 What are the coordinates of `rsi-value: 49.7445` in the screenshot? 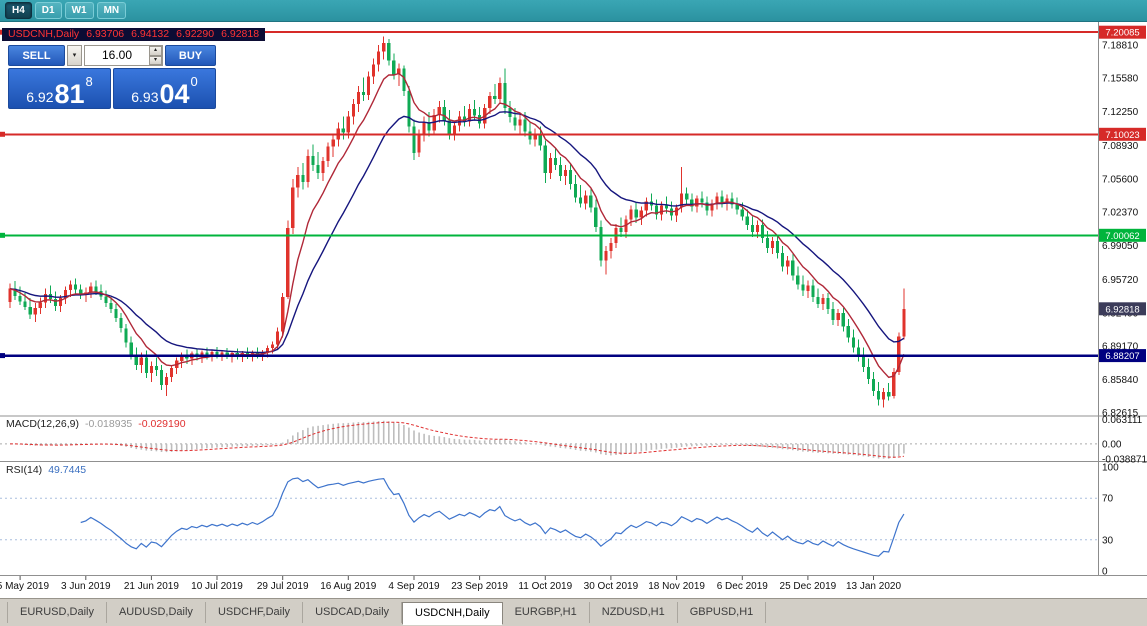 It's located at (67, 470).